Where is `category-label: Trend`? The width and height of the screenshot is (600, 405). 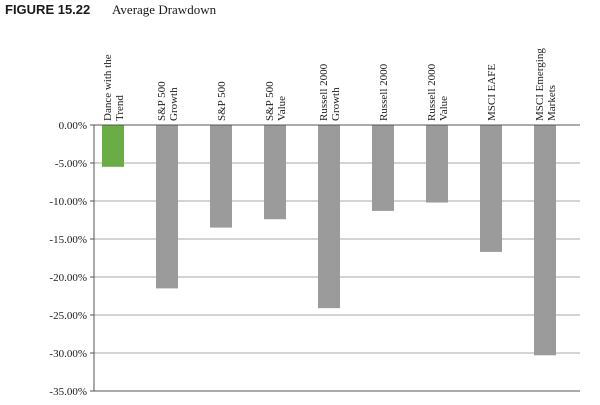
category-label: Trend is located at coordinates (120, 108).